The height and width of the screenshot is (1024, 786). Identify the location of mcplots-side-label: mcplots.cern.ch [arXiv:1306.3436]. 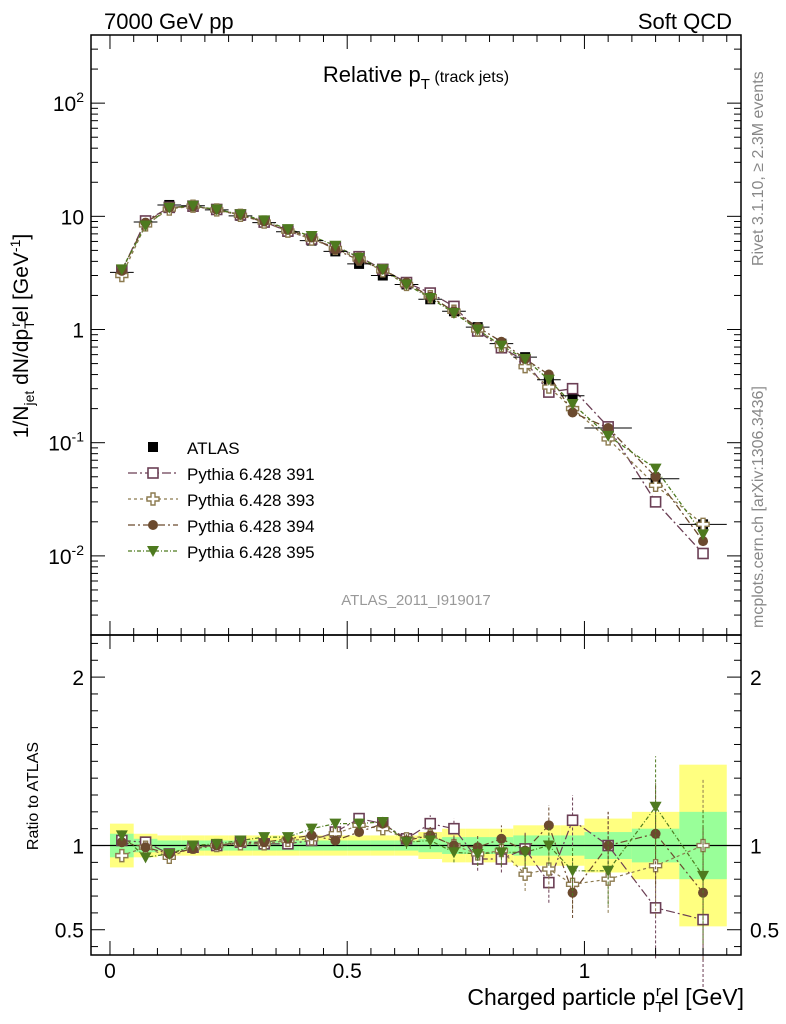
(758, 507).